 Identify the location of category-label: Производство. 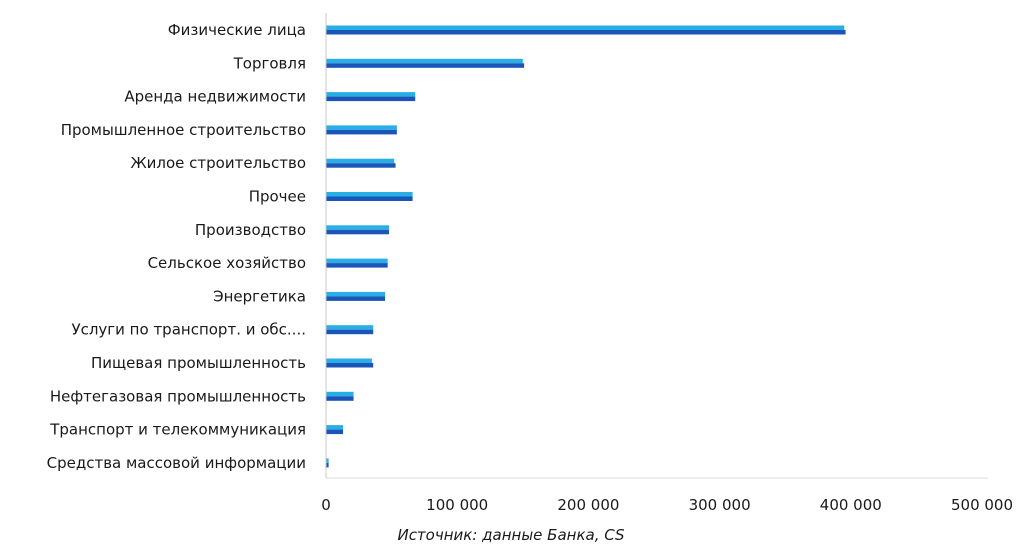
(250, 230).